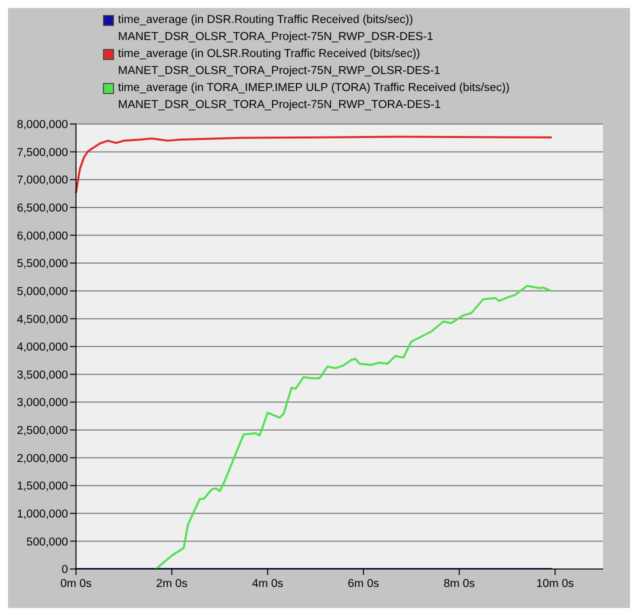 The width and height of the screenshot is (638, 616). What do you see at coordinates (47, 542) in the screenshot?
I see `y-tick-label: 500,000` at bounding box center [47, 542].